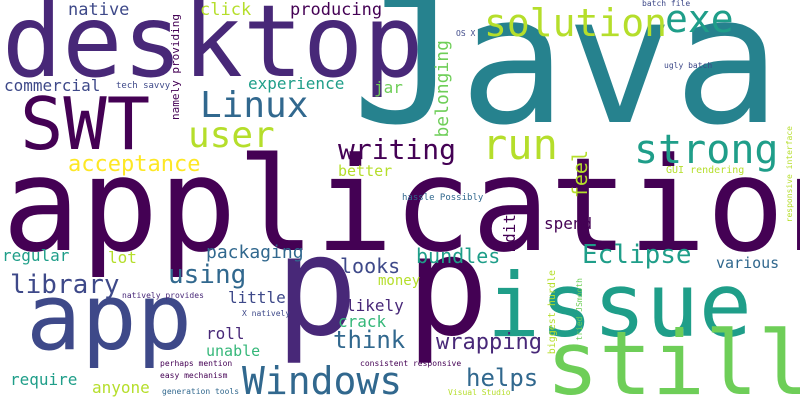 This screenshot has width=800, height=400. What do you see at coordinates (369, 340) in the screenshot?
I see `word-think: think` at bounding box center [369, 340].